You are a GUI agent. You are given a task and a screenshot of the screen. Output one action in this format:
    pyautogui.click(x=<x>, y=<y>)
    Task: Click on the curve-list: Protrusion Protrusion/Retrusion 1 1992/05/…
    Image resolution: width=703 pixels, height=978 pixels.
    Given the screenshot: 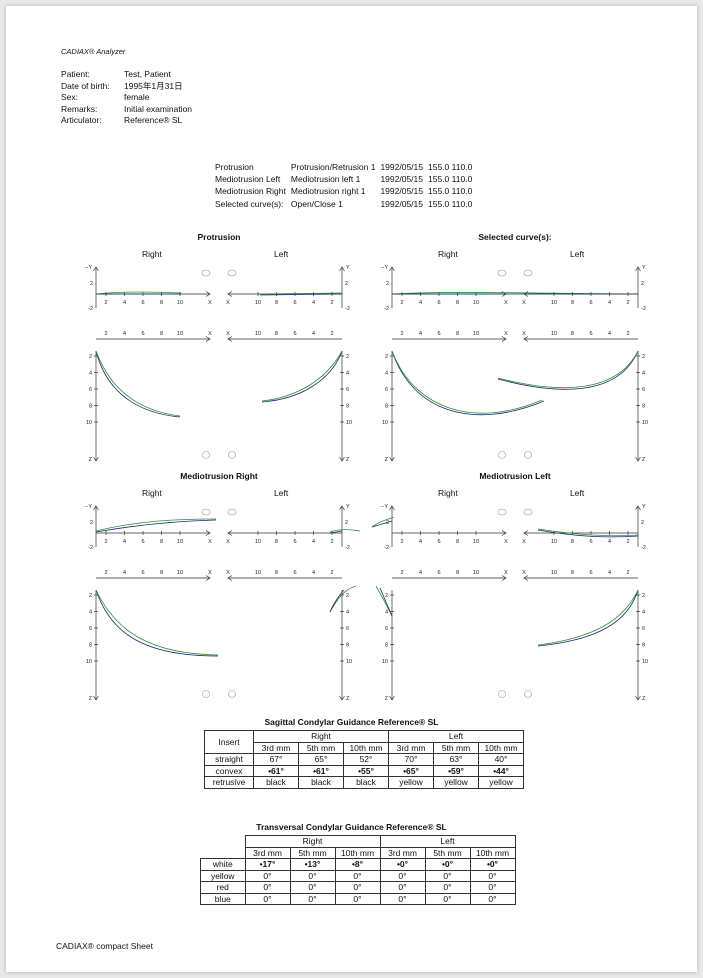 What is the action you would take?
    pyautogui.click(x=346, y=185)
    